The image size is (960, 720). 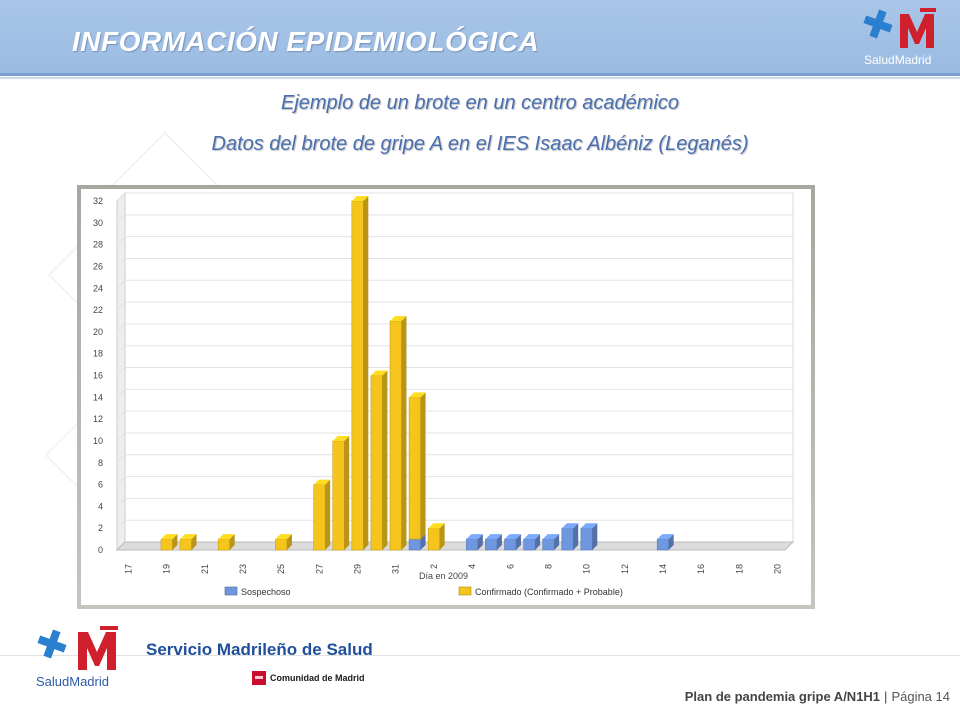 I want to click on x-tick-label: 19, so click(x=167, y=569).